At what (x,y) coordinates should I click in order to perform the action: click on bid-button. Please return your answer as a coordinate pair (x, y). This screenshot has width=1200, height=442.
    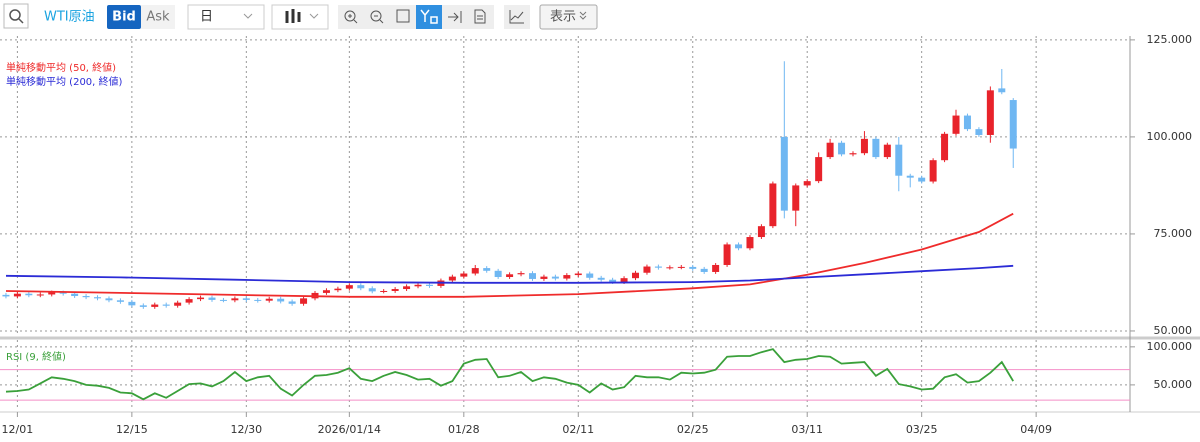
    Looking at the image, I should click on (124, 17).